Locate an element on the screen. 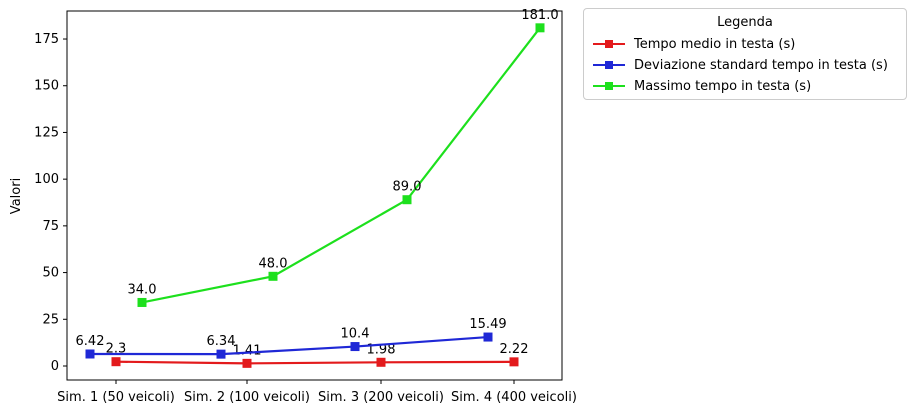 The height and width of the screenshot is (414, 917). legend-title: Legenda is located at coordinates (745, 22).